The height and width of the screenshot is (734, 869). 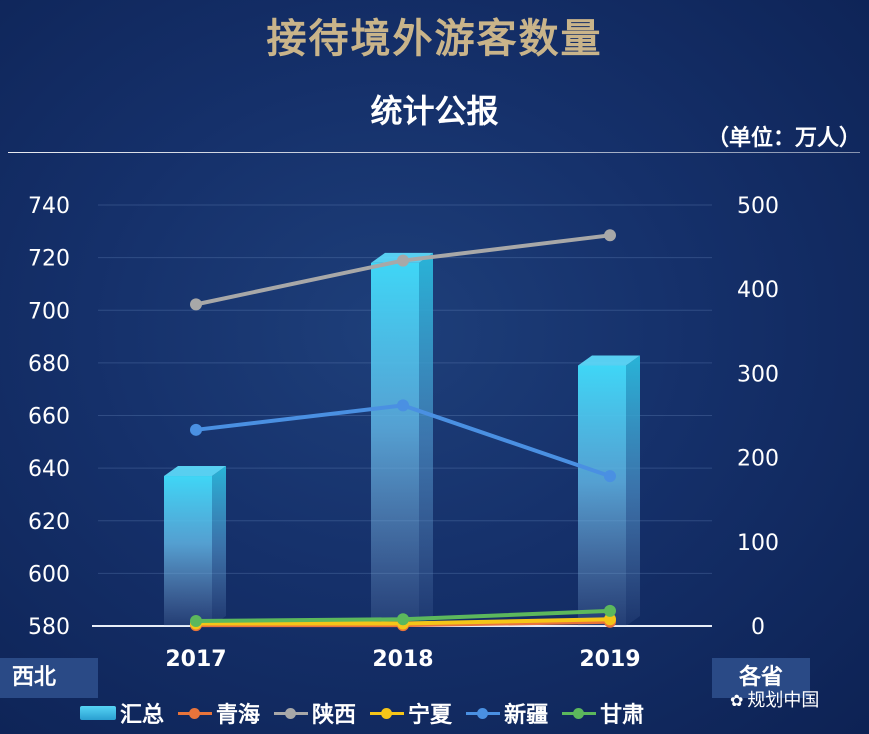 What do you see at coordinates (195, 659) in the screenshot?
I see `category-label: 2017` at bounding box center [195, 659].